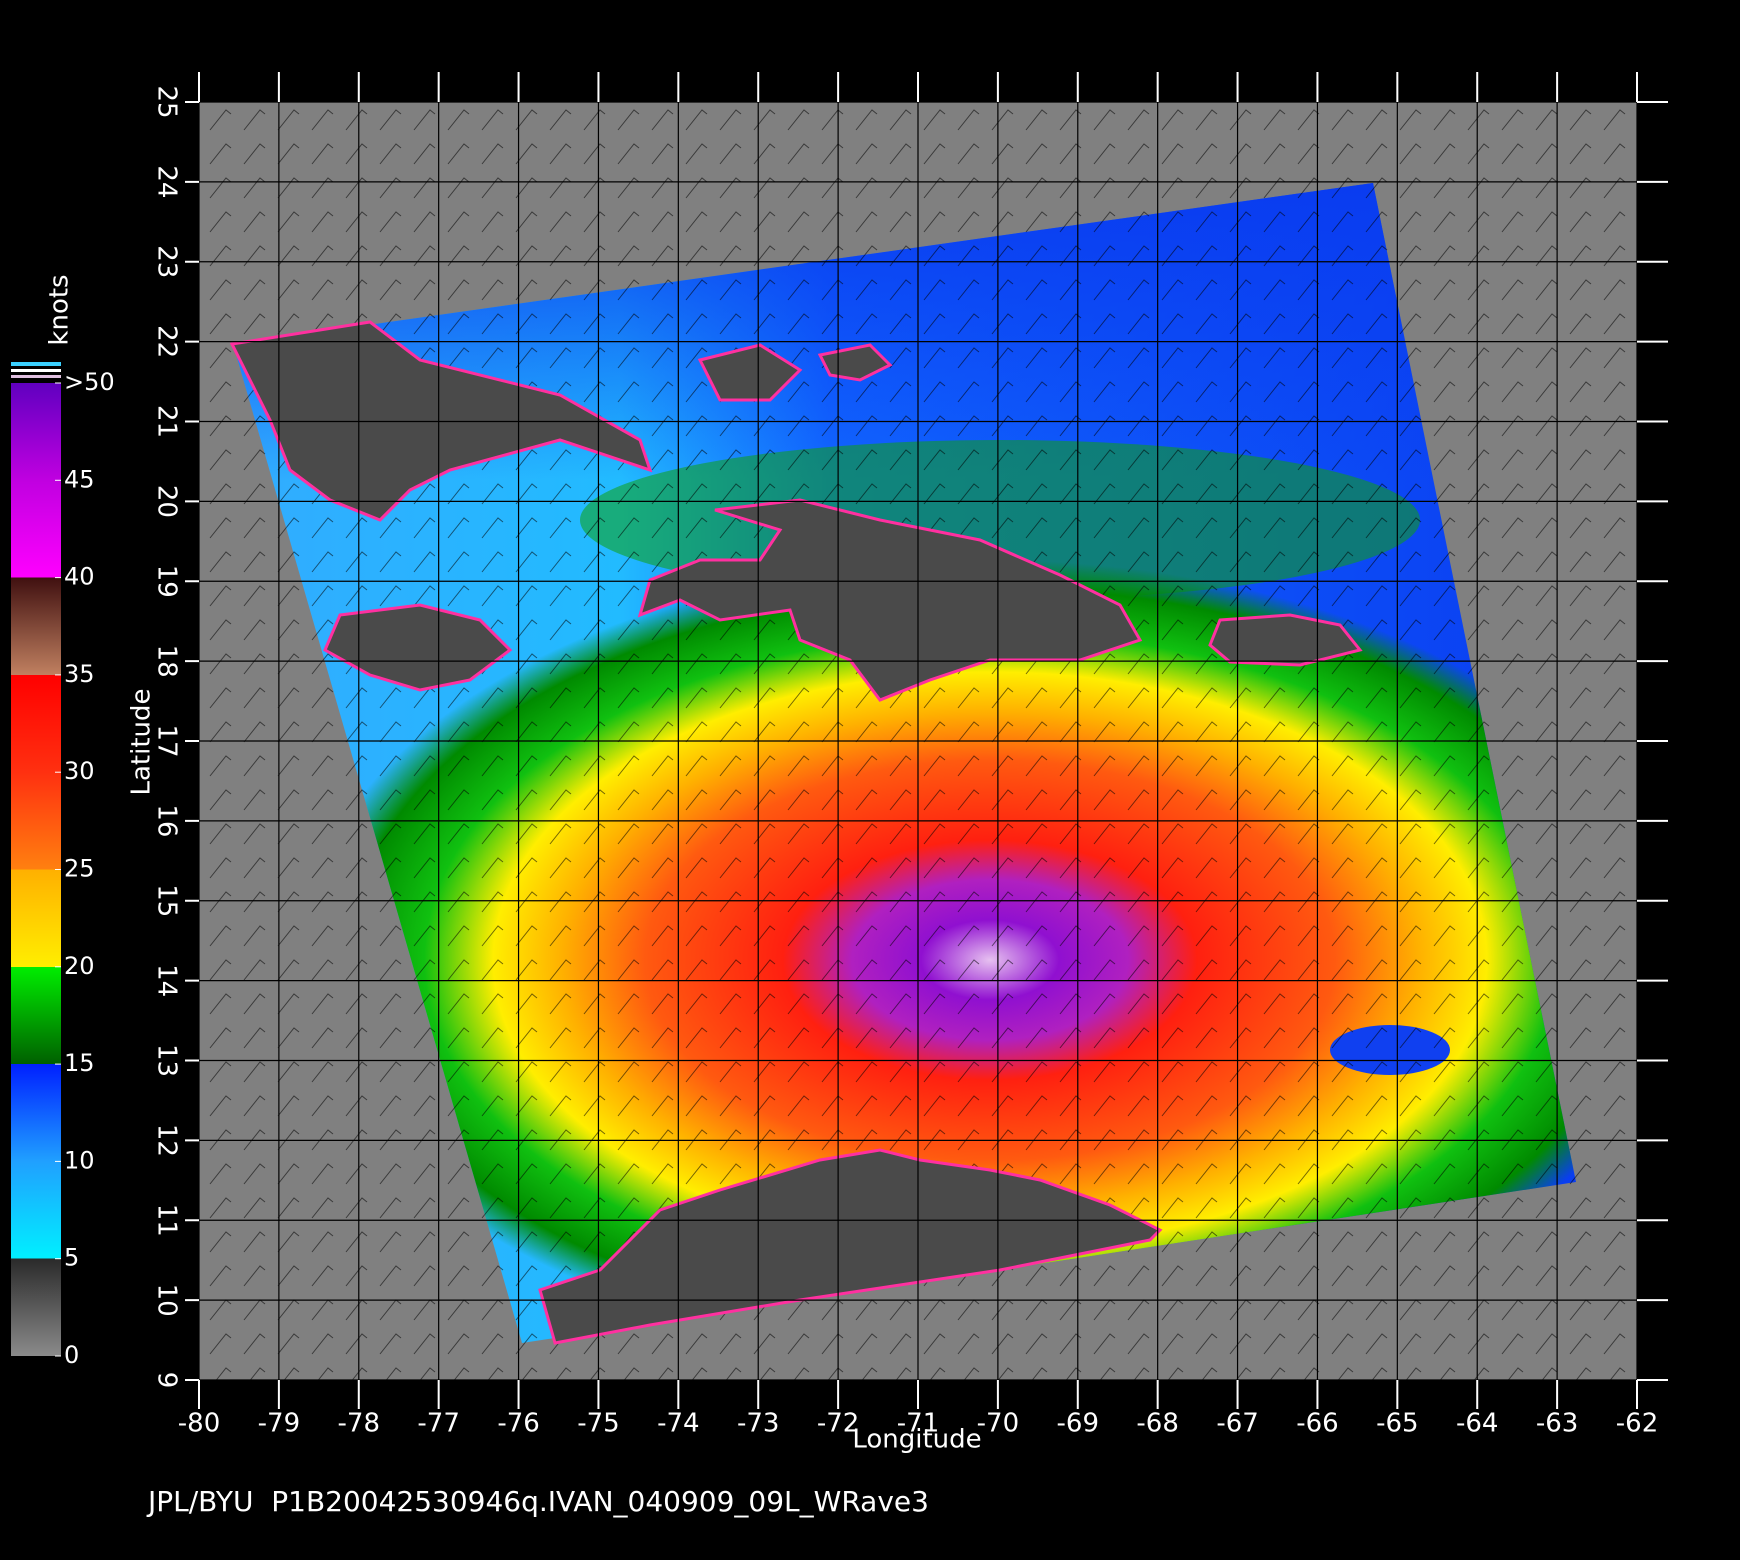  Describe the element at coordinates (167, 1060) in the screenshot. I see `y-tick-label: 13` at that location.